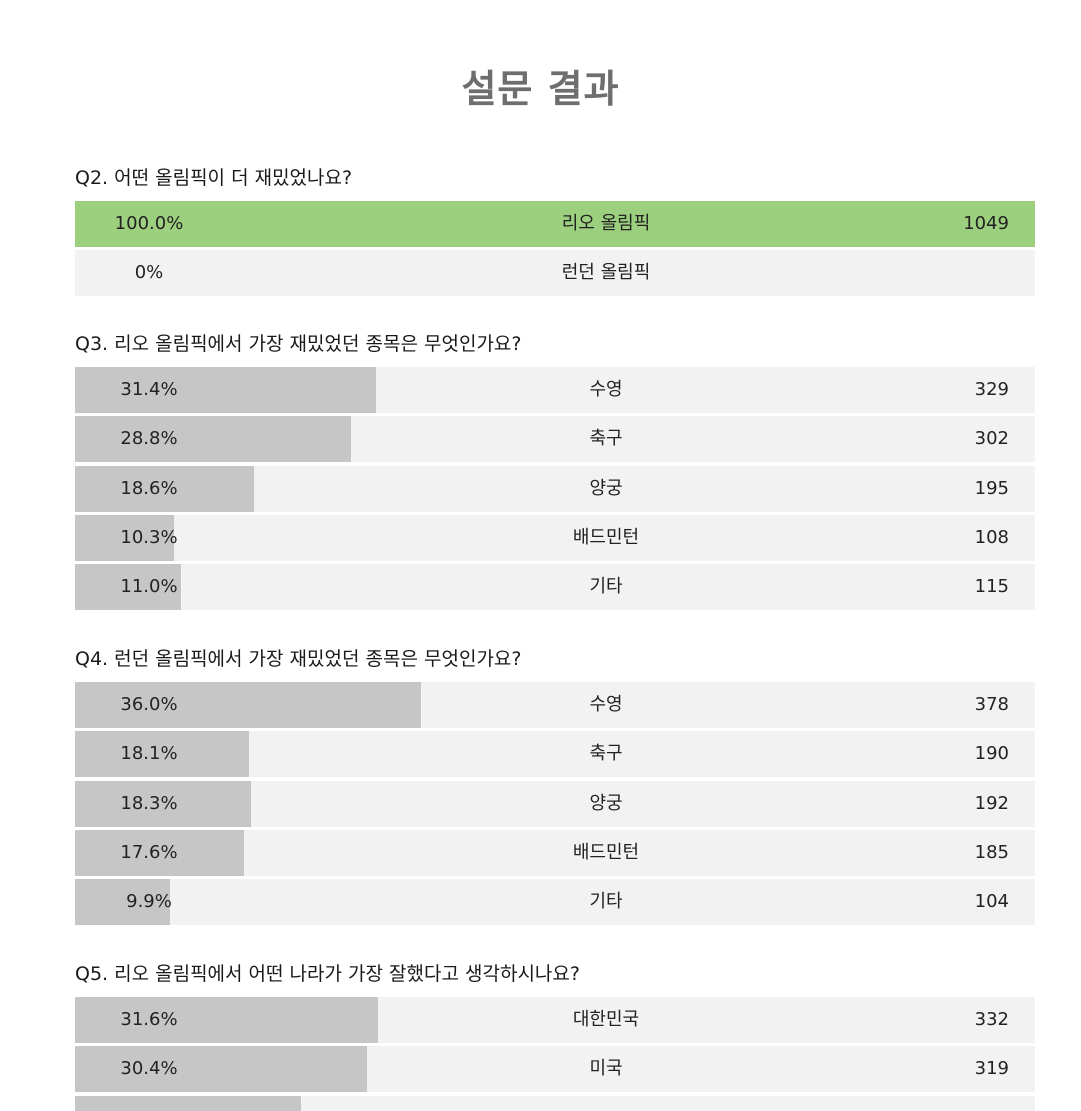 The image size is (1081, 1111). What do you see at coordinates (986, 223) in the screenshot?
I see `result-count: 1049` at bounding box center [986, 223].